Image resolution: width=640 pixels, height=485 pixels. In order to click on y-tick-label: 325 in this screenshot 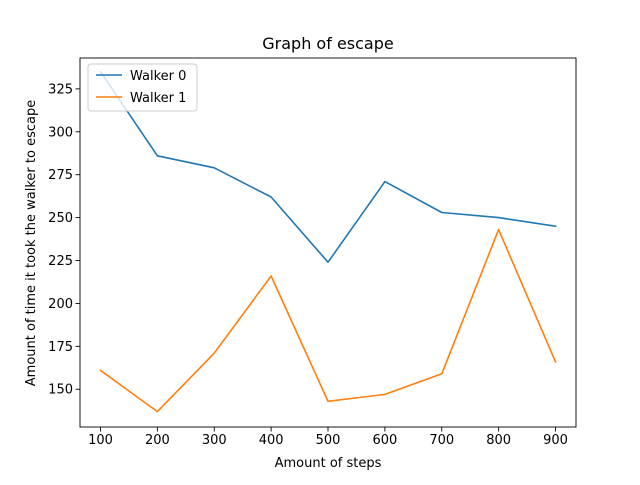, I will do `click(60, 89)`.